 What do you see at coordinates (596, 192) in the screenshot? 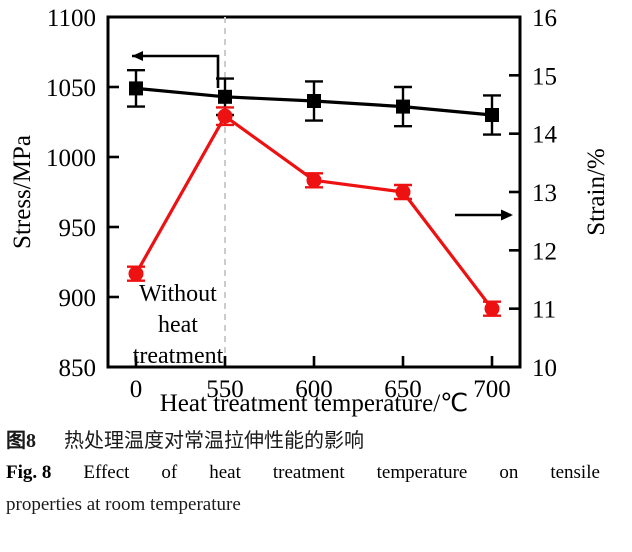
I see `right-axis-title: Strain/%` at bounding box center [596, 192].